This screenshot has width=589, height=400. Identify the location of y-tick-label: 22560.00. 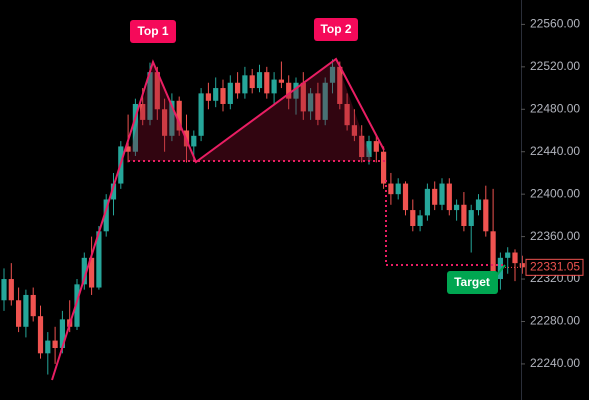
(555, 24).